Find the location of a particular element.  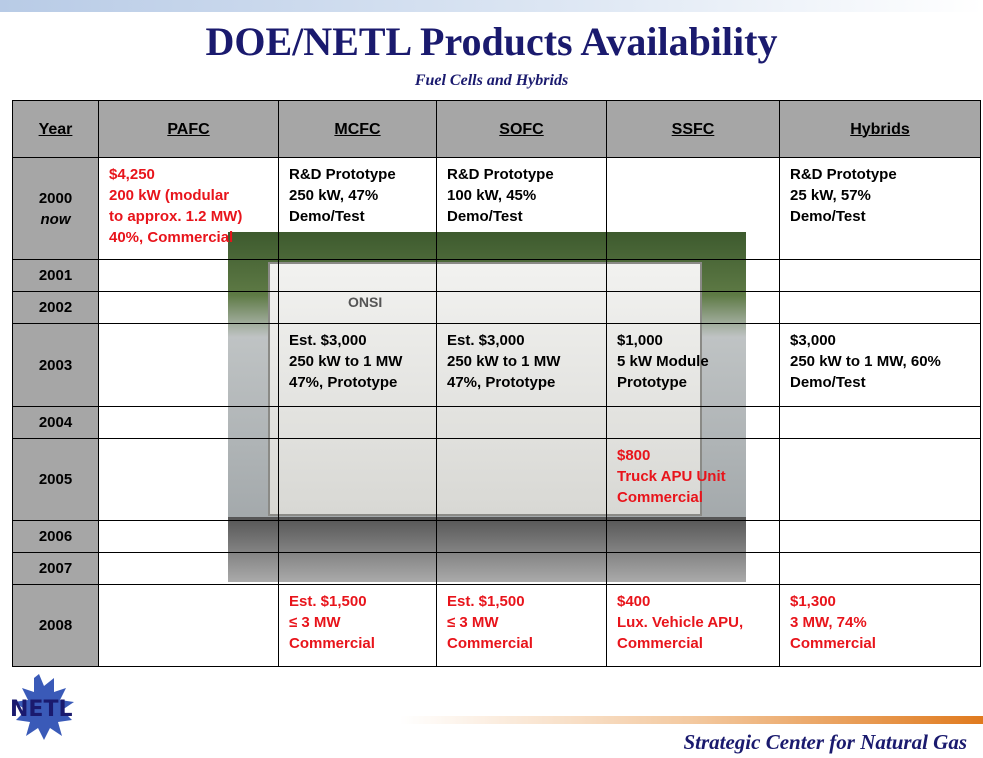

column-header: MCFC is located at coordinates (357, 129).